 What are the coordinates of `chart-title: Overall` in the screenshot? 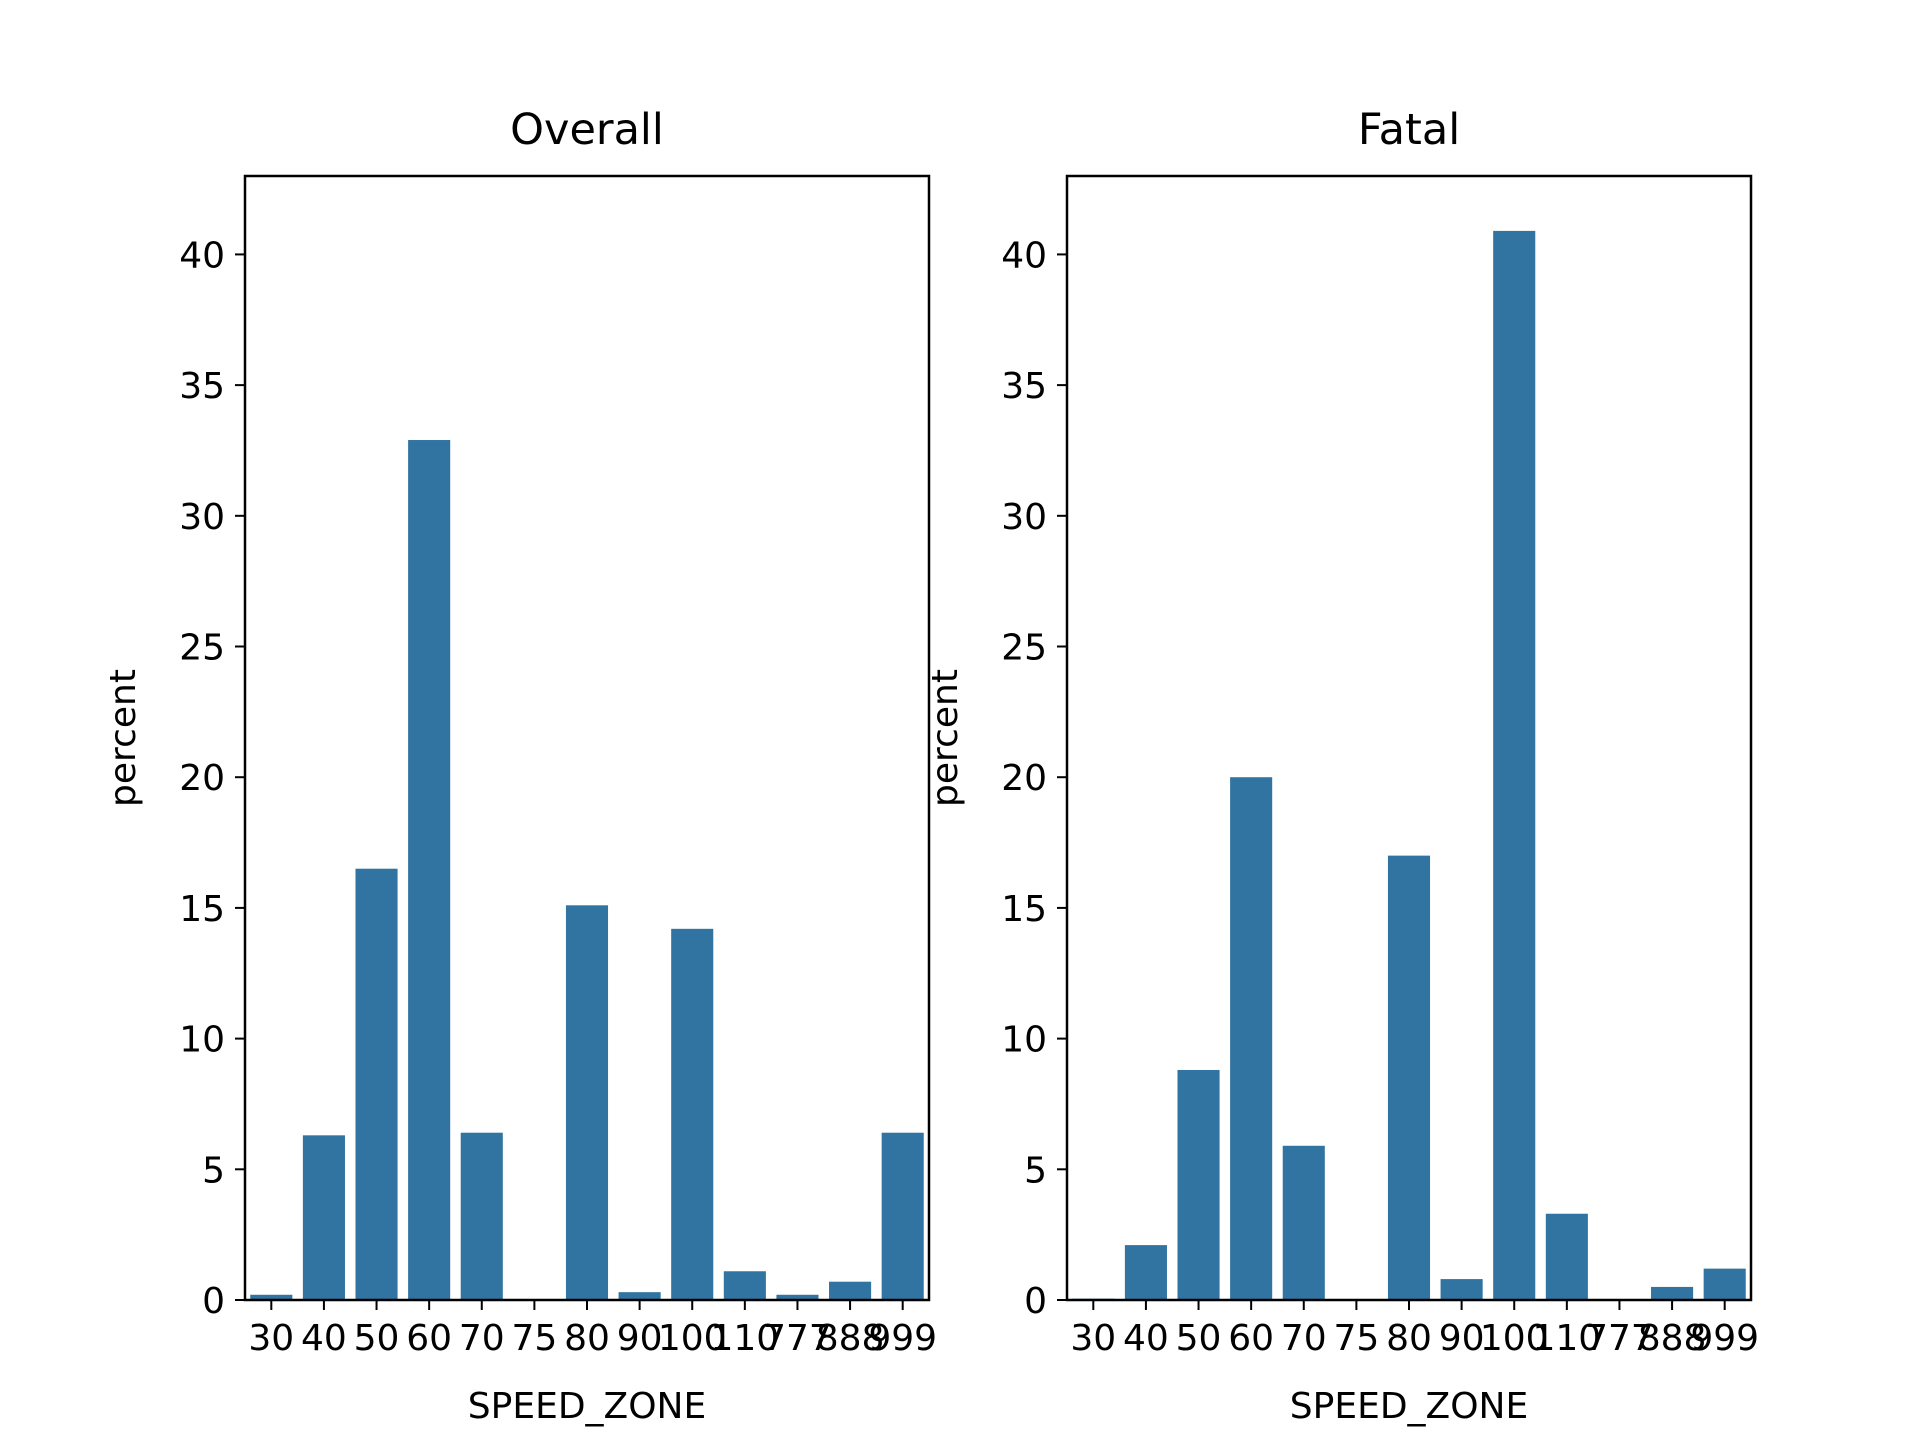 It's located at (587, 130).